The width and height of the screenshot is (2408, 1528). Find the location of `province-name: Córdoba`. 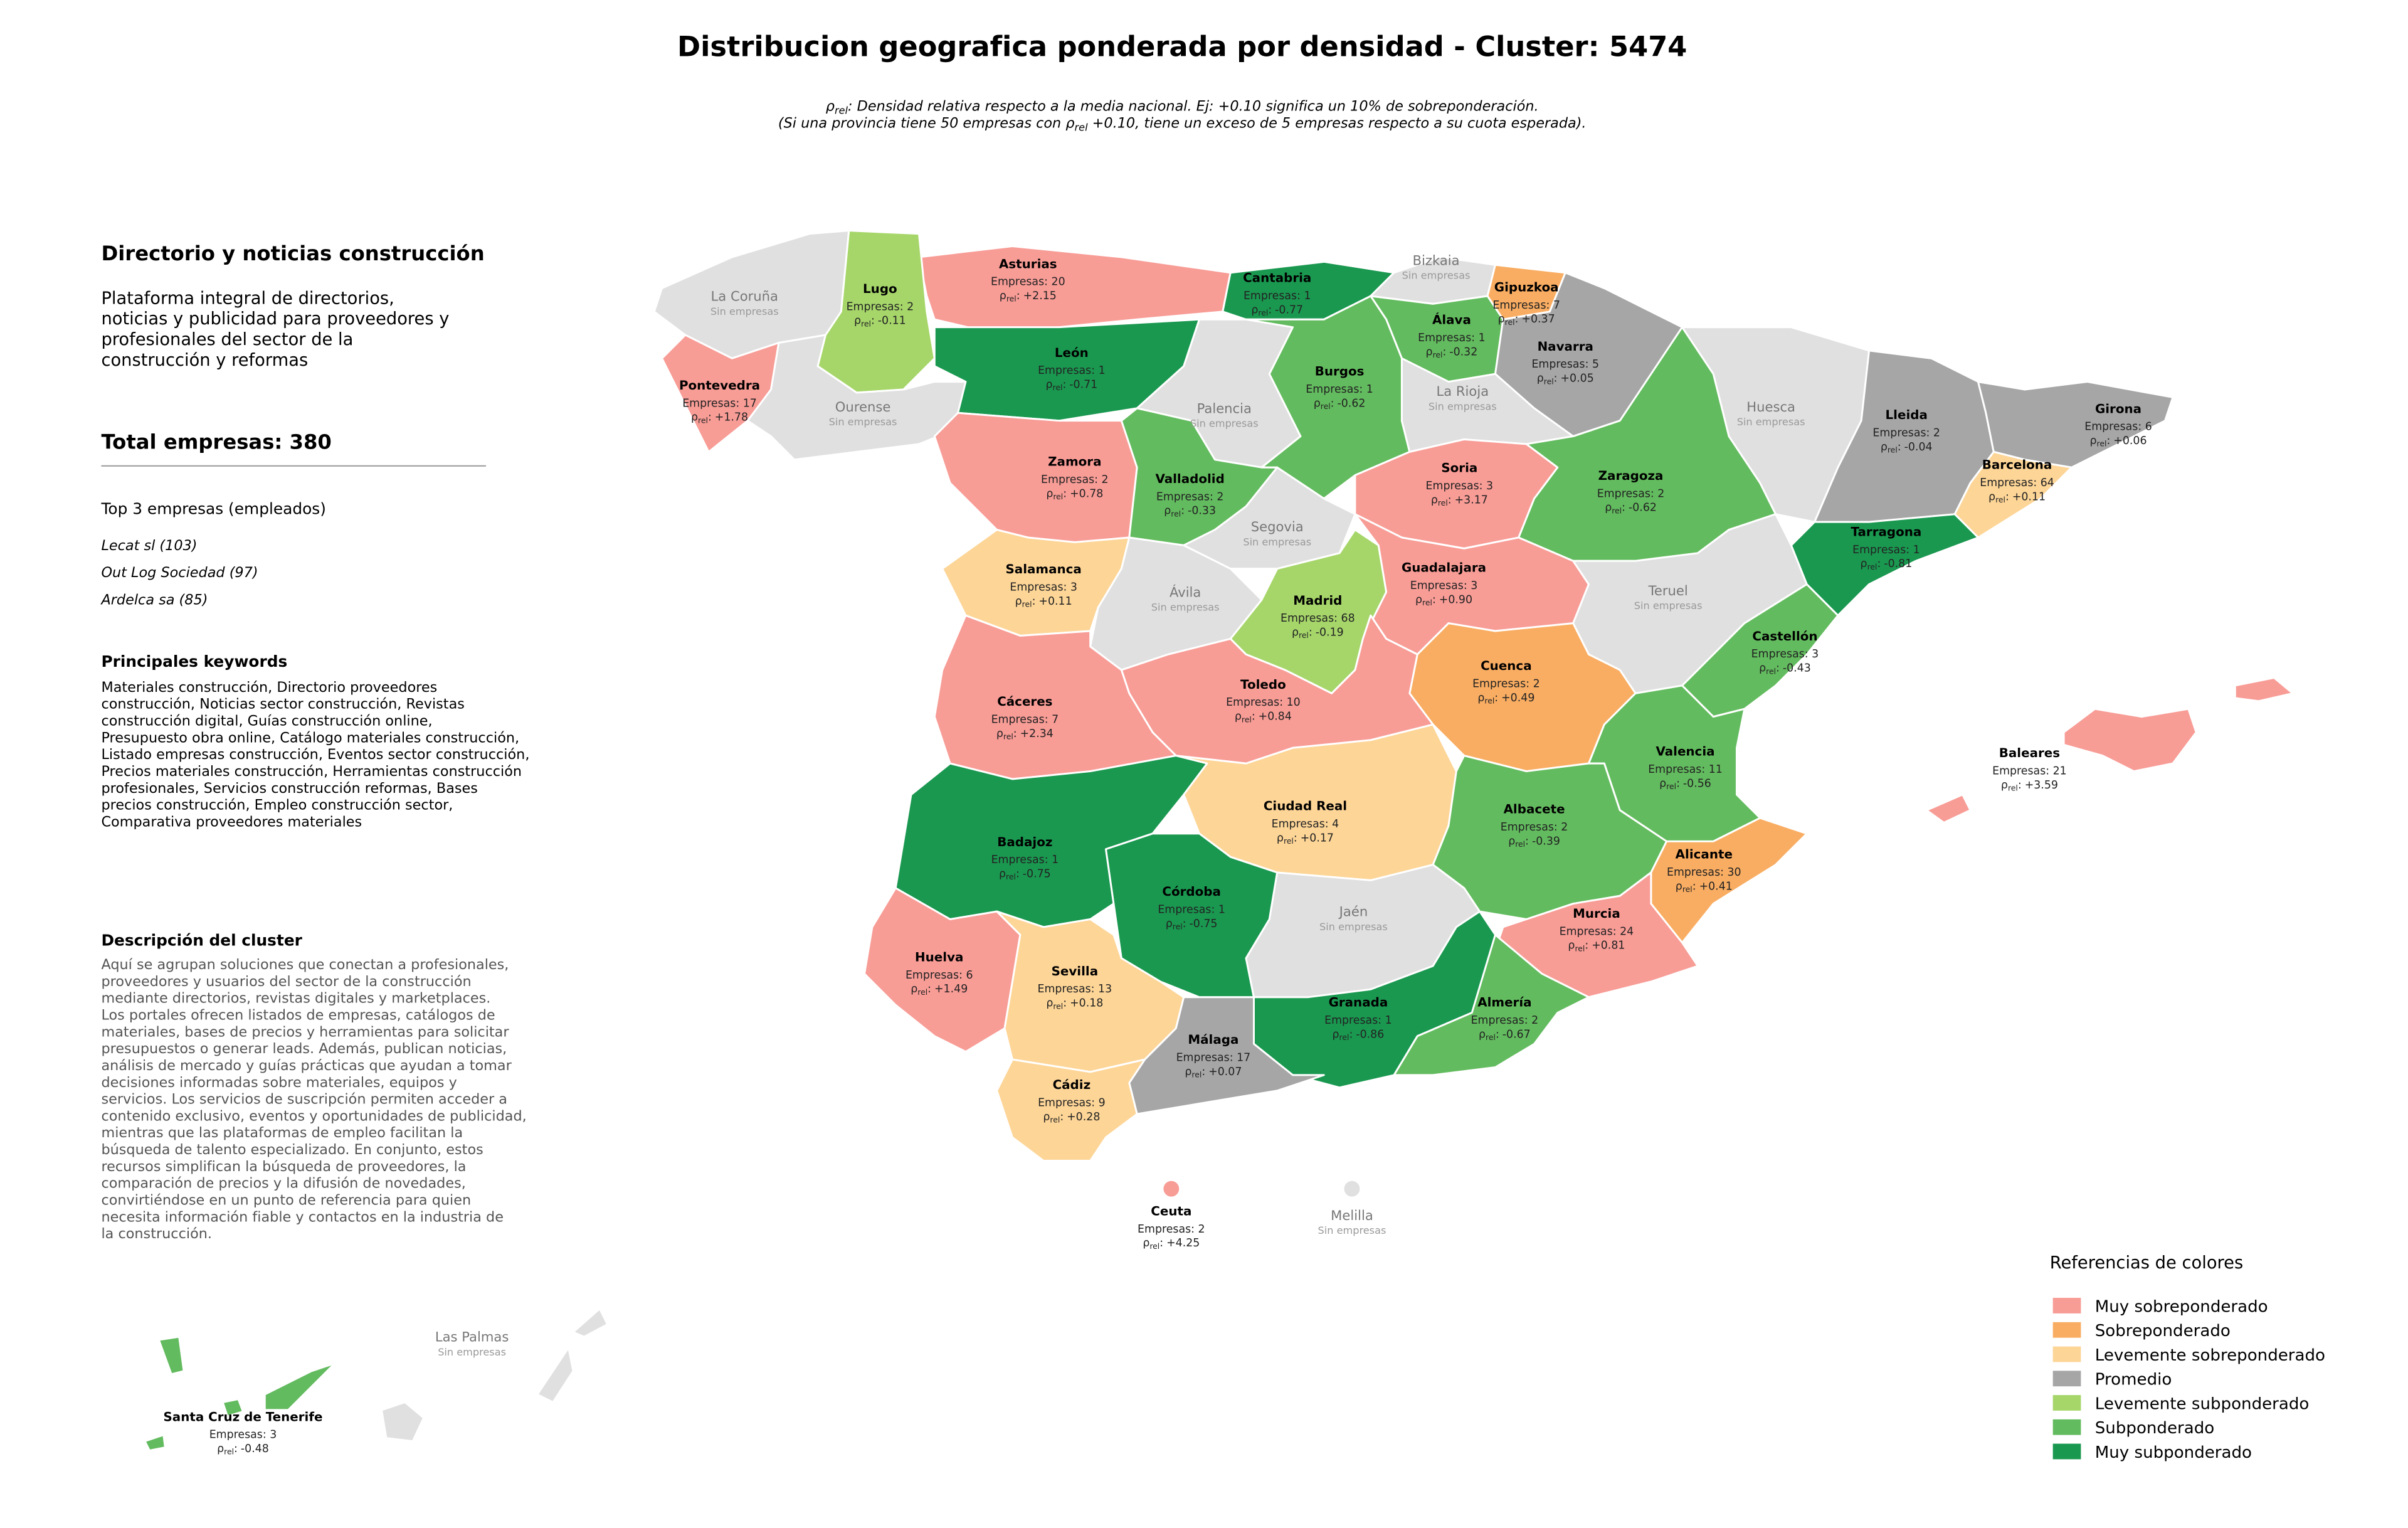

province-name: Córdoba is located at coordinates (1191, 891).